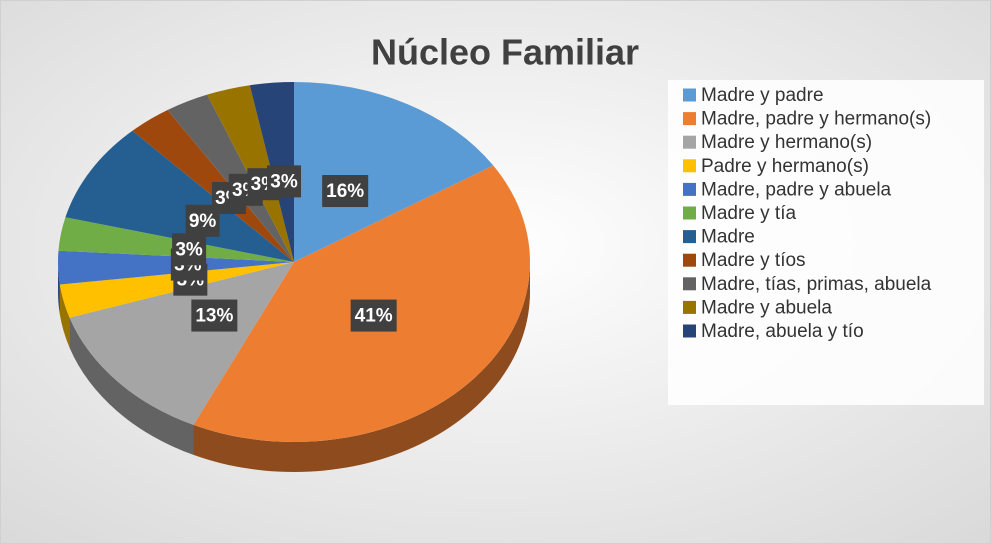 The width and height of the screenshot is (991, 544). I want to click on data-label: 16%, so click(345, 191).